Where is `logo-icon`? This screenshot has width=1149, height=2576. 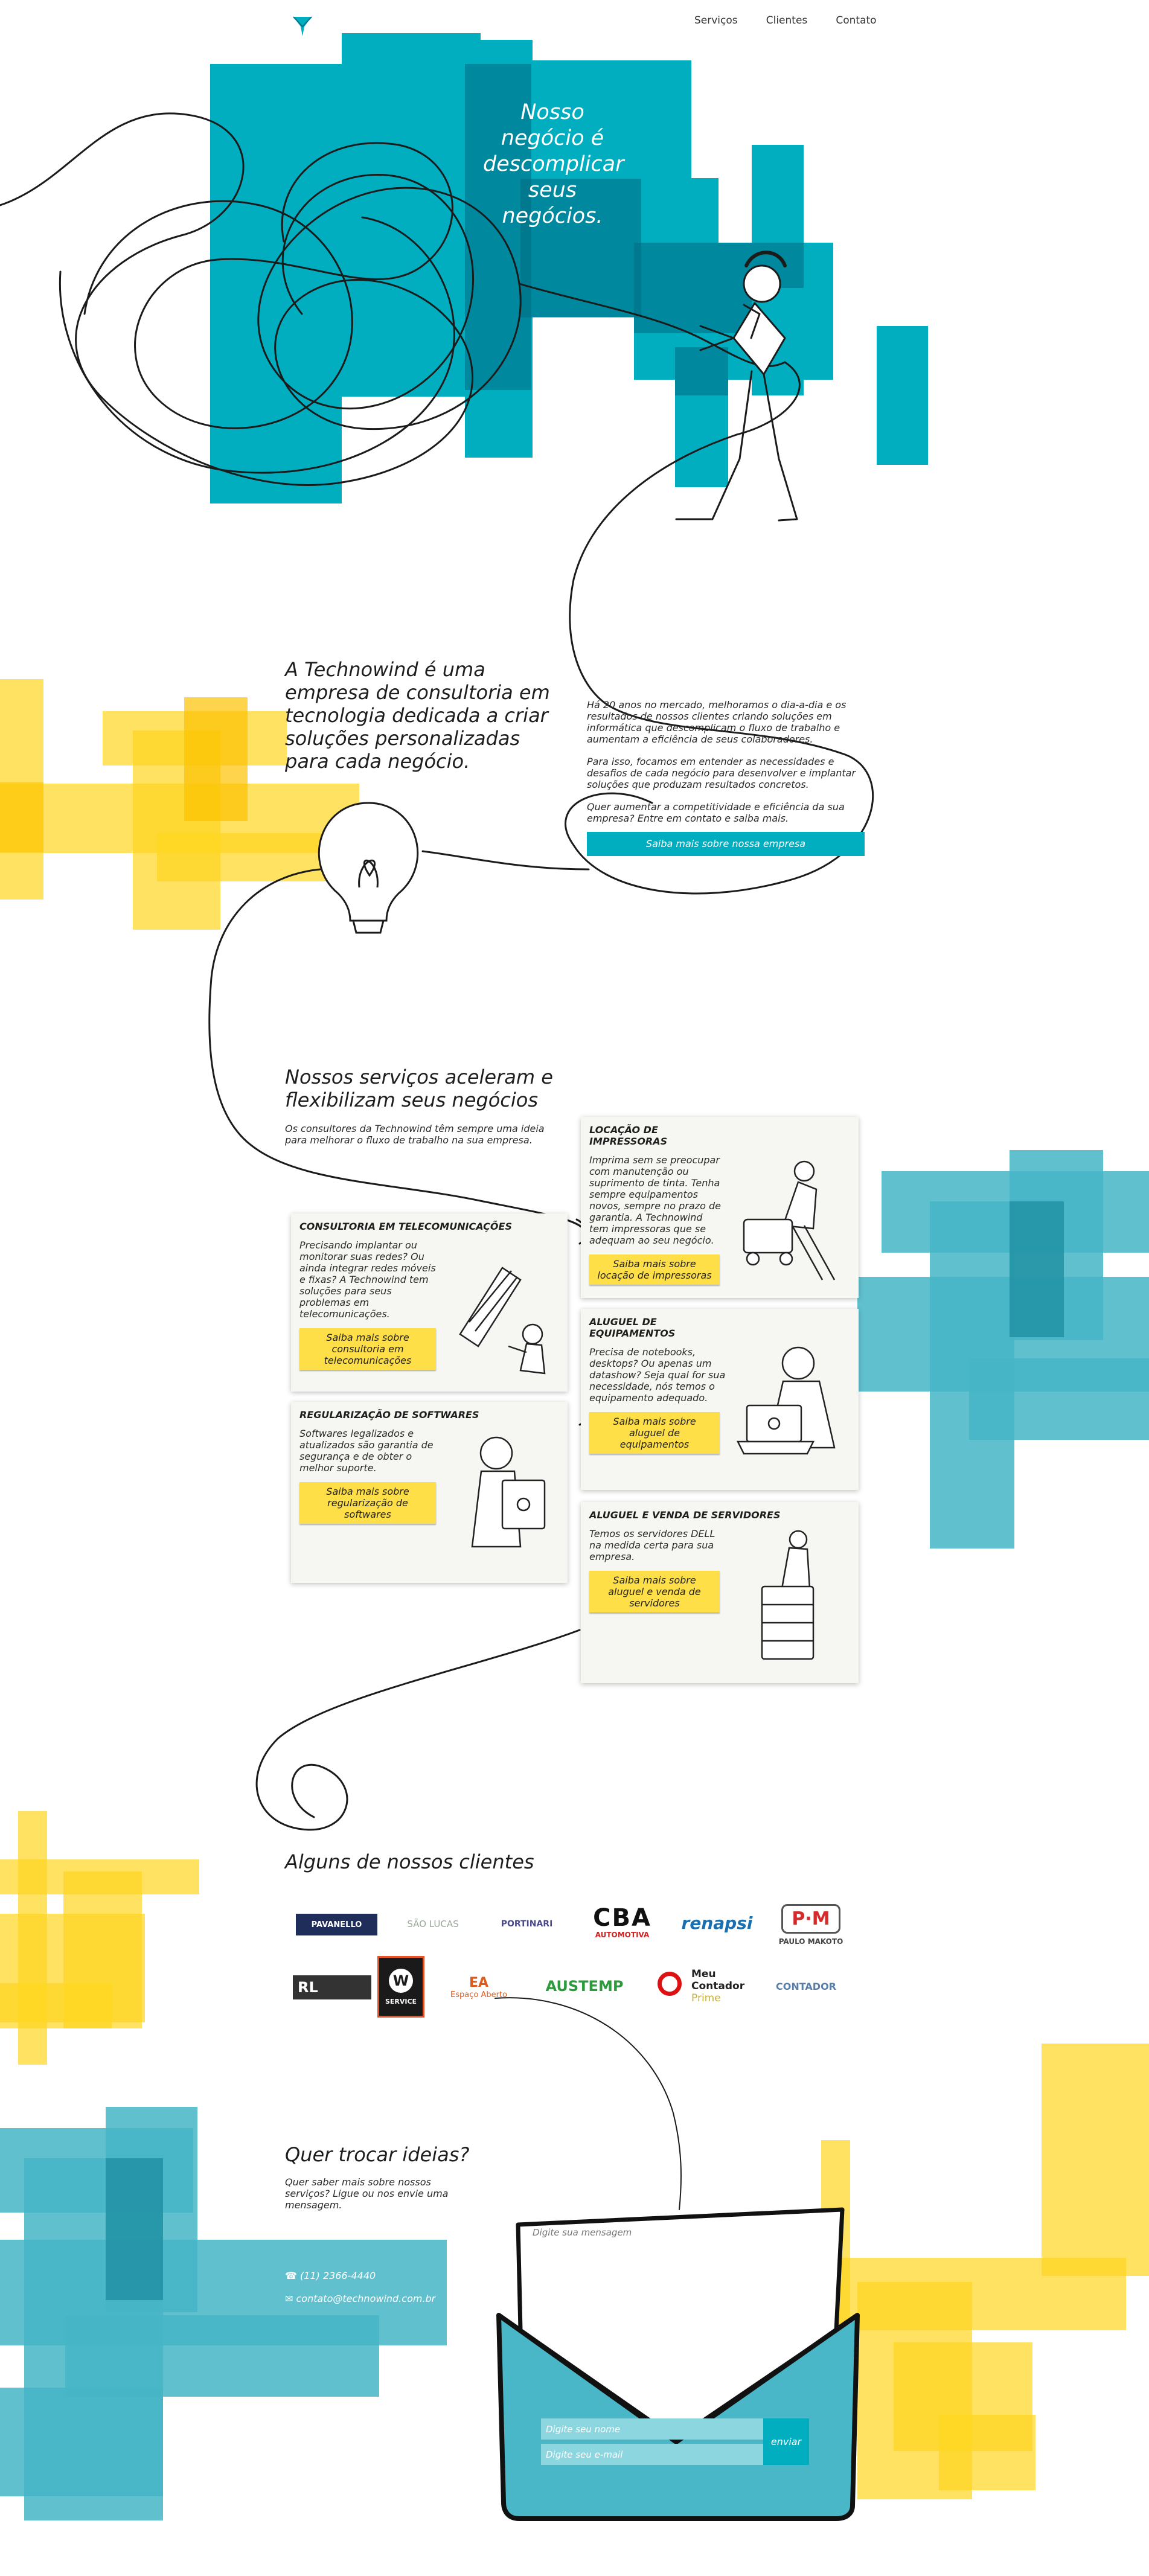
logo-icon is located at coordinates (302, 25).